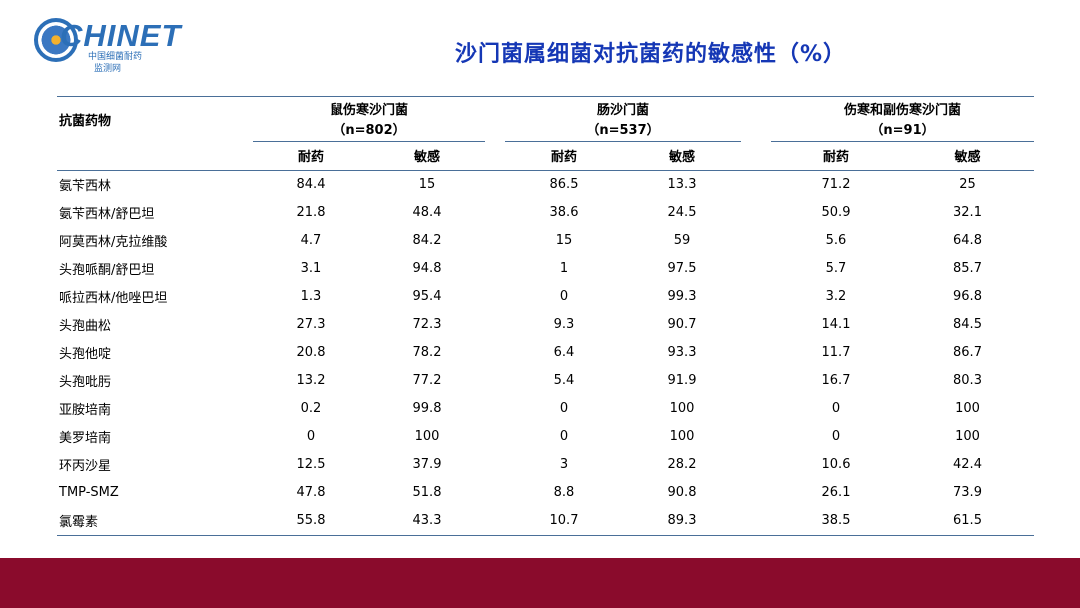 This screenshot has width=1080, height=608. What do you see at coordinates (682, 380) in the screenshot?
I see `sensitive-value: 91.9` at bounding box center [682, 380].